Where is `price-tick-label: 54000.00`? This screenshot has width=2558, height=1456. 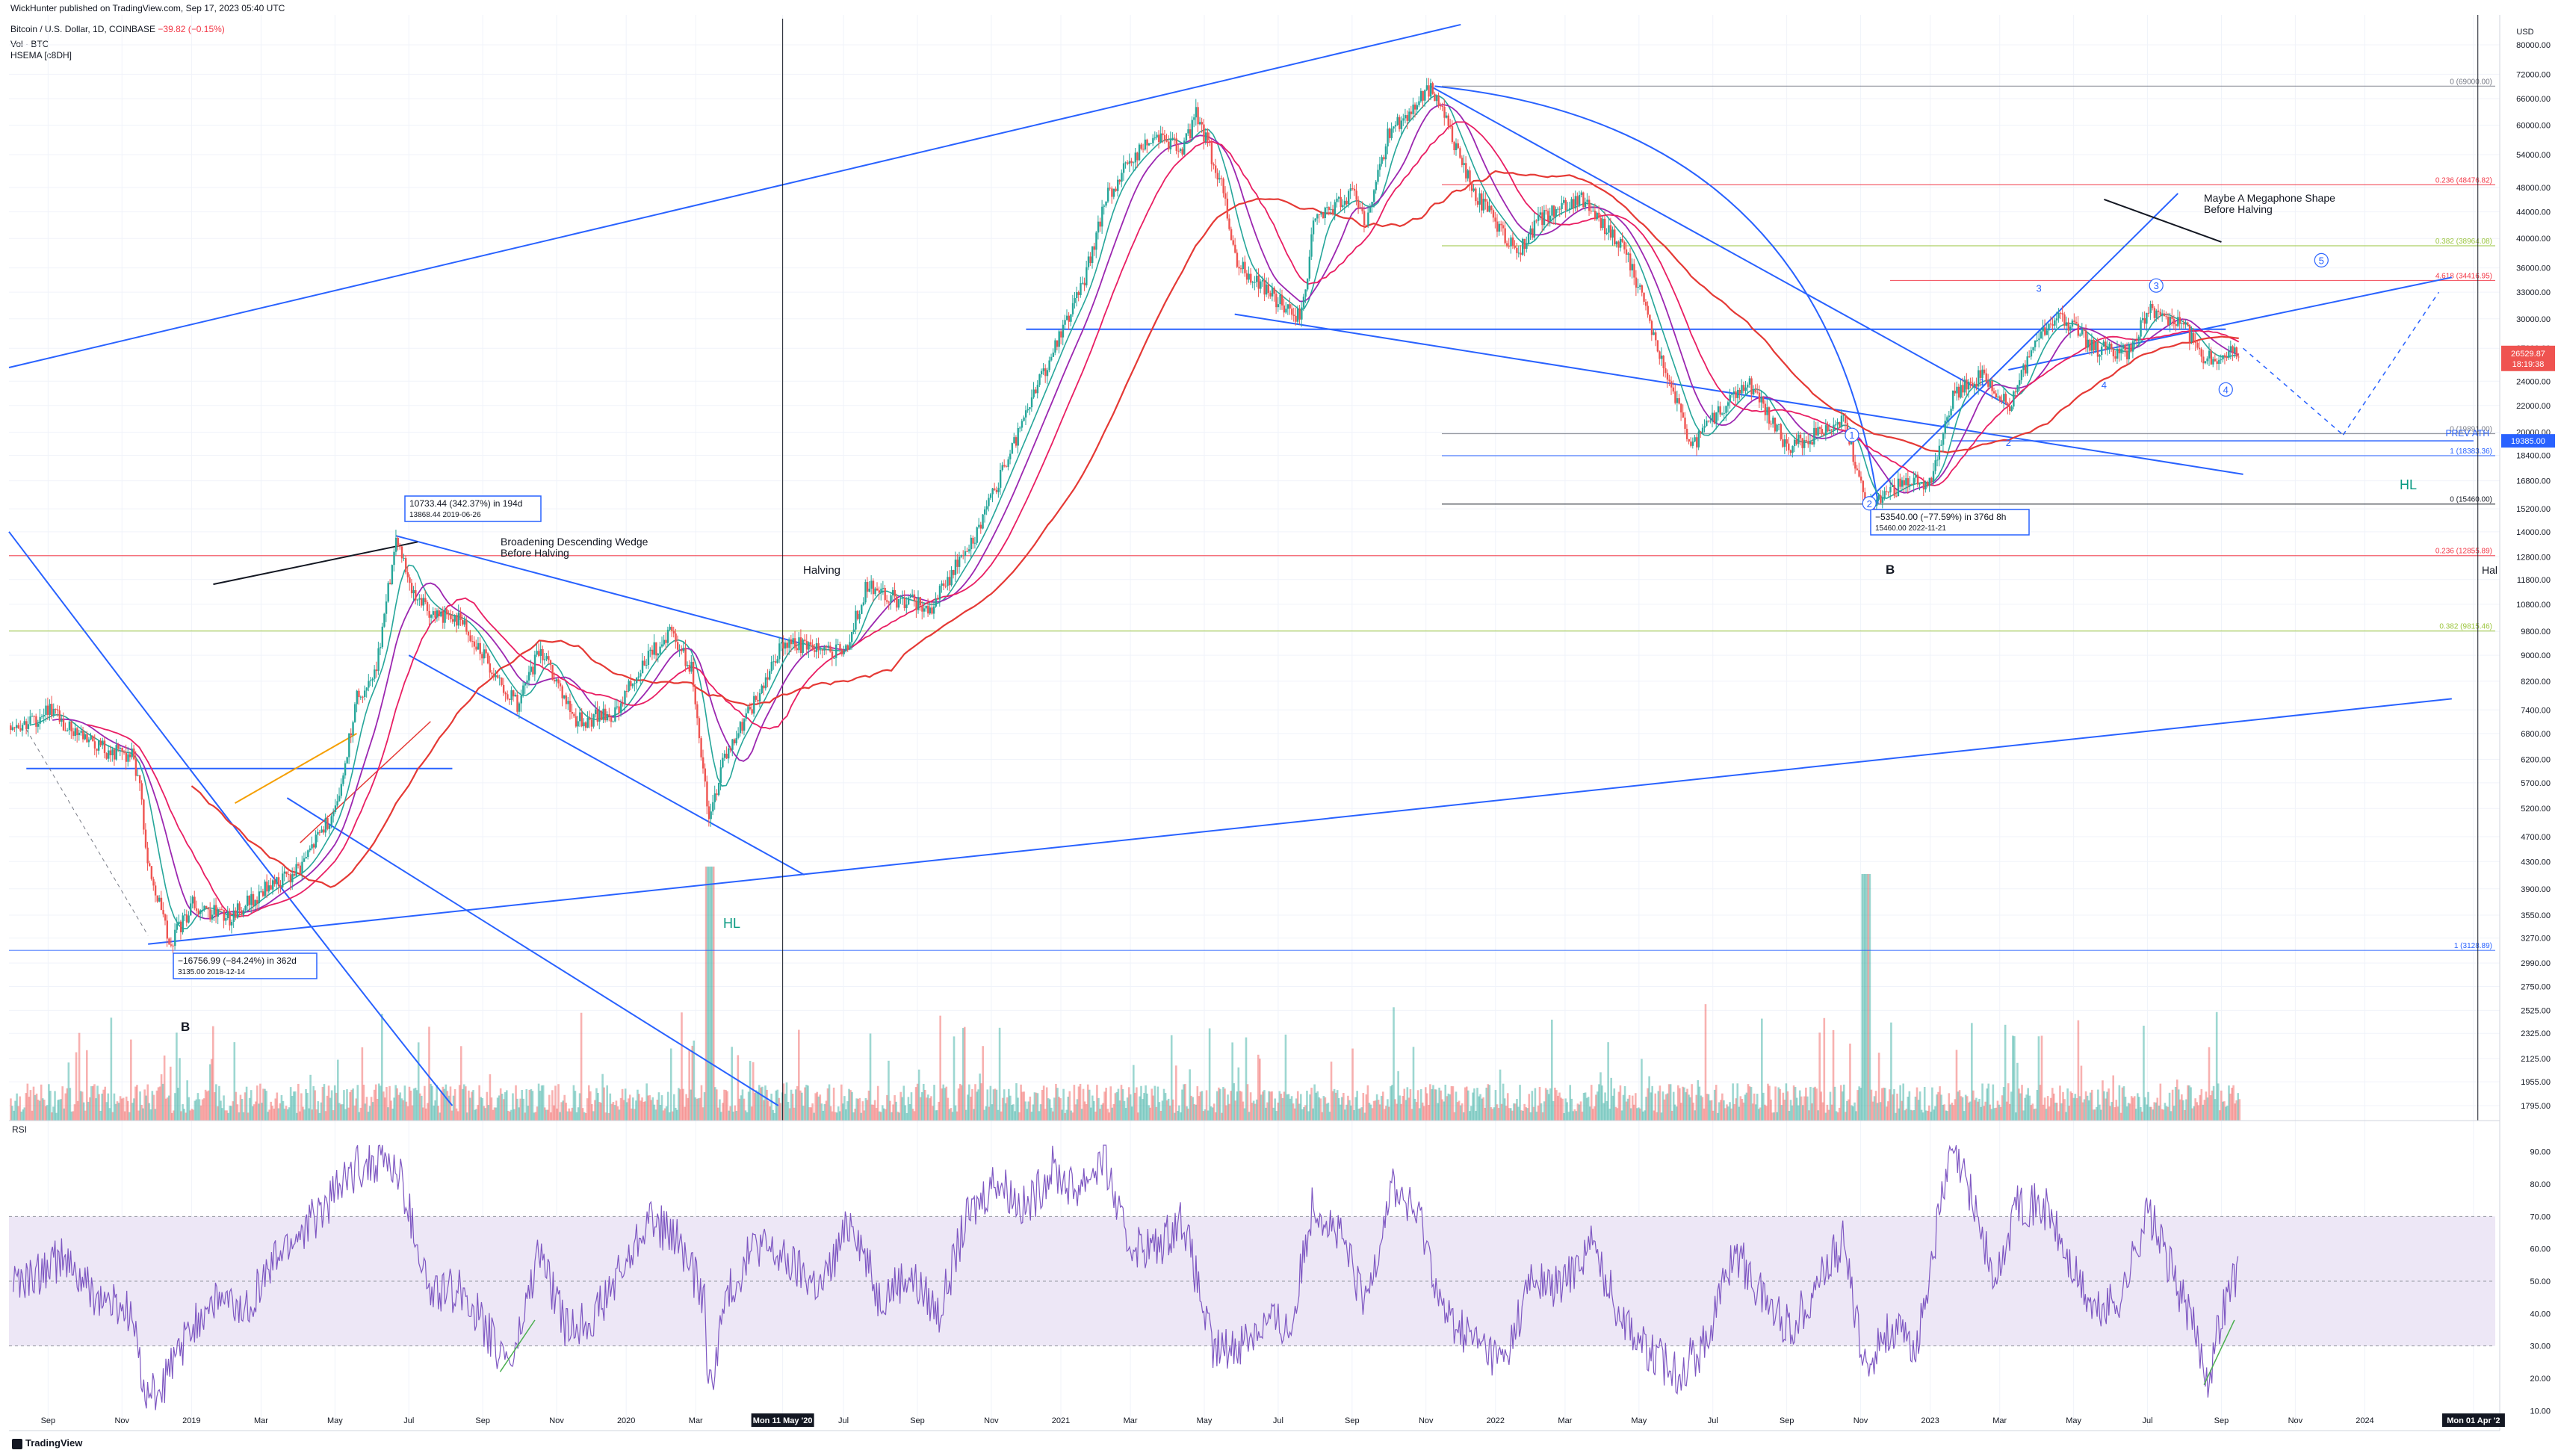 price-tick-label: 54000.00 is located at coordinates (2533, 155).